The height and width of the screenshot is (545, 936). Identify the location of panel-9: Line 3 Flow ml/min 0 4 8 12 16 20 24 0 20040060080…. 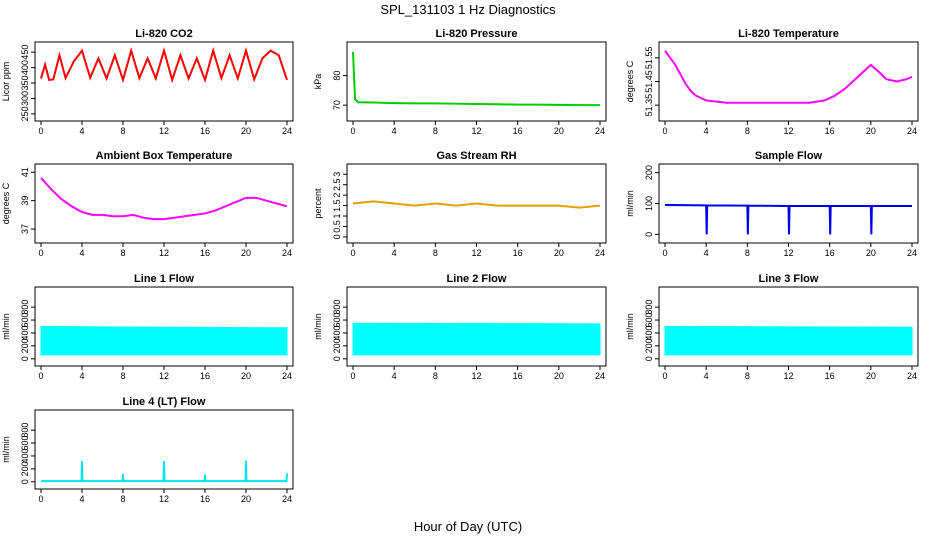
(772, 327).